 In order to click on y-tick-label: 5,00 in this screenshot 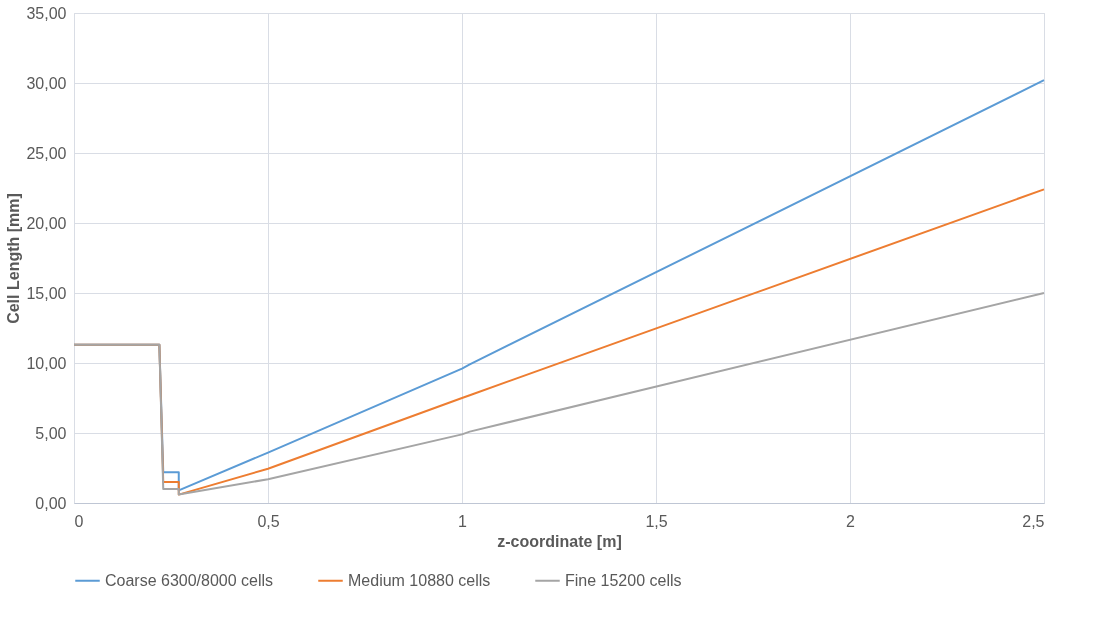, I will do `click(51, 433)`.